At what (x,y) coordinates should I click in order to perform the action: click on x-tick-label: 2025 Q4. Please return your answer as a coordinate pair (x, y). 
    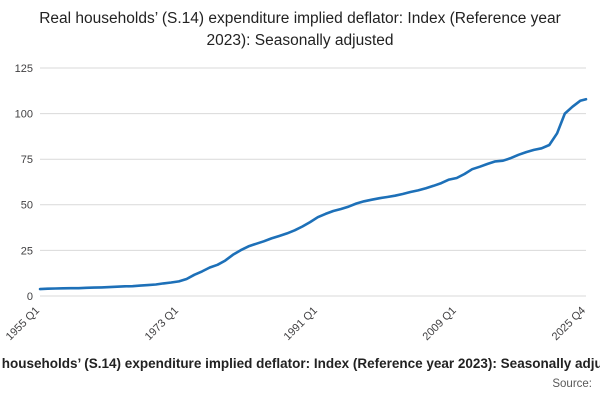
    Looking at the image, I should click on (569, 324).